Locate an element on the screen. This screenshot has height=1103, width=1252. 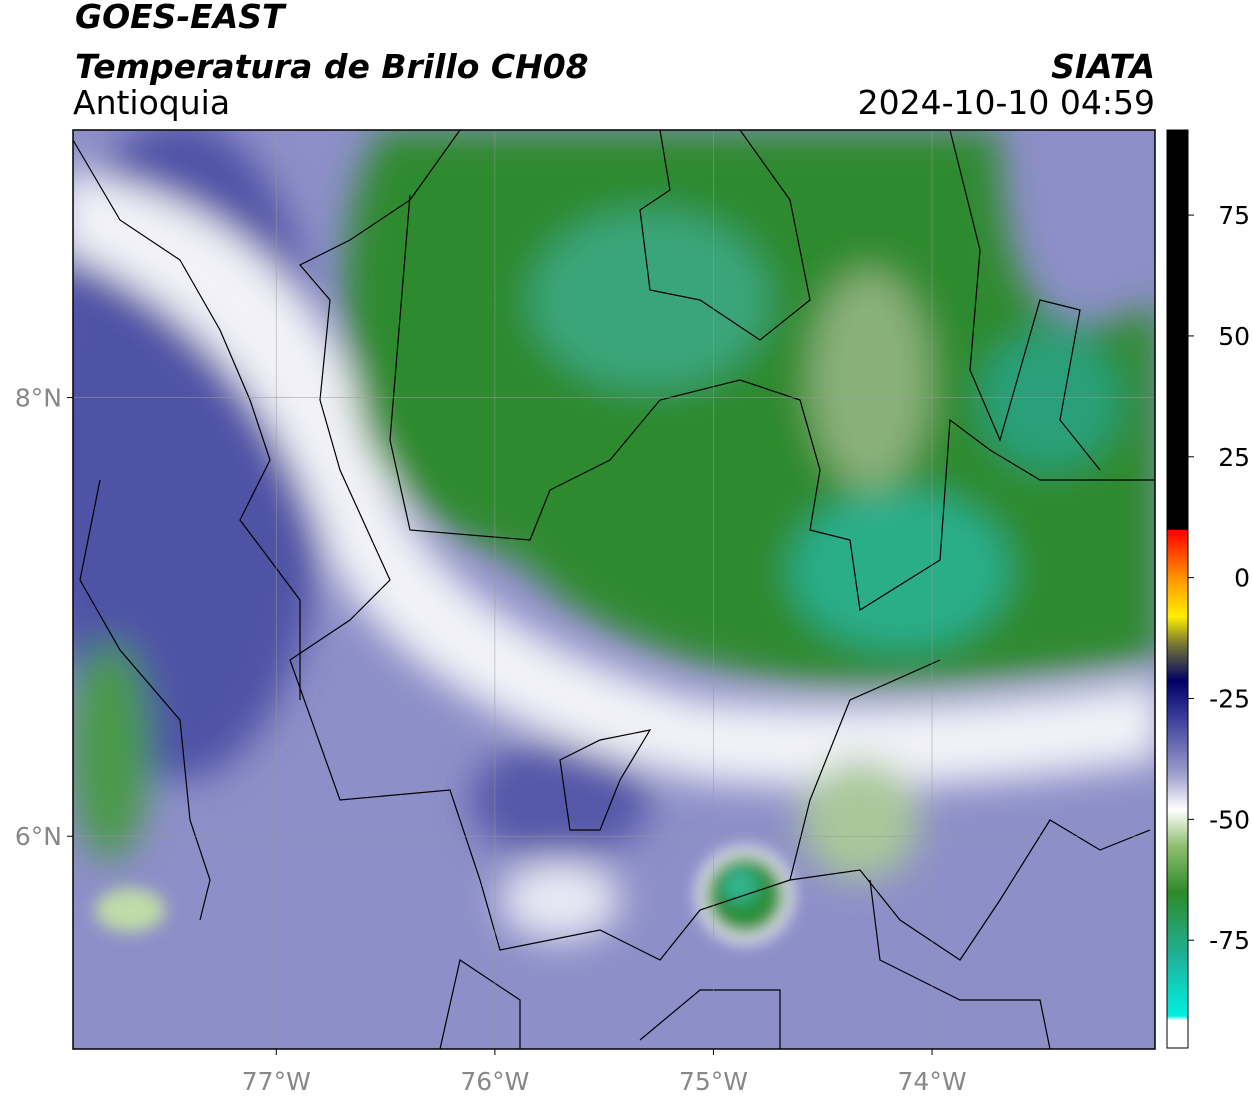
datetime: 2024-10-10 04:59 is located at coordinates (1006, 102).